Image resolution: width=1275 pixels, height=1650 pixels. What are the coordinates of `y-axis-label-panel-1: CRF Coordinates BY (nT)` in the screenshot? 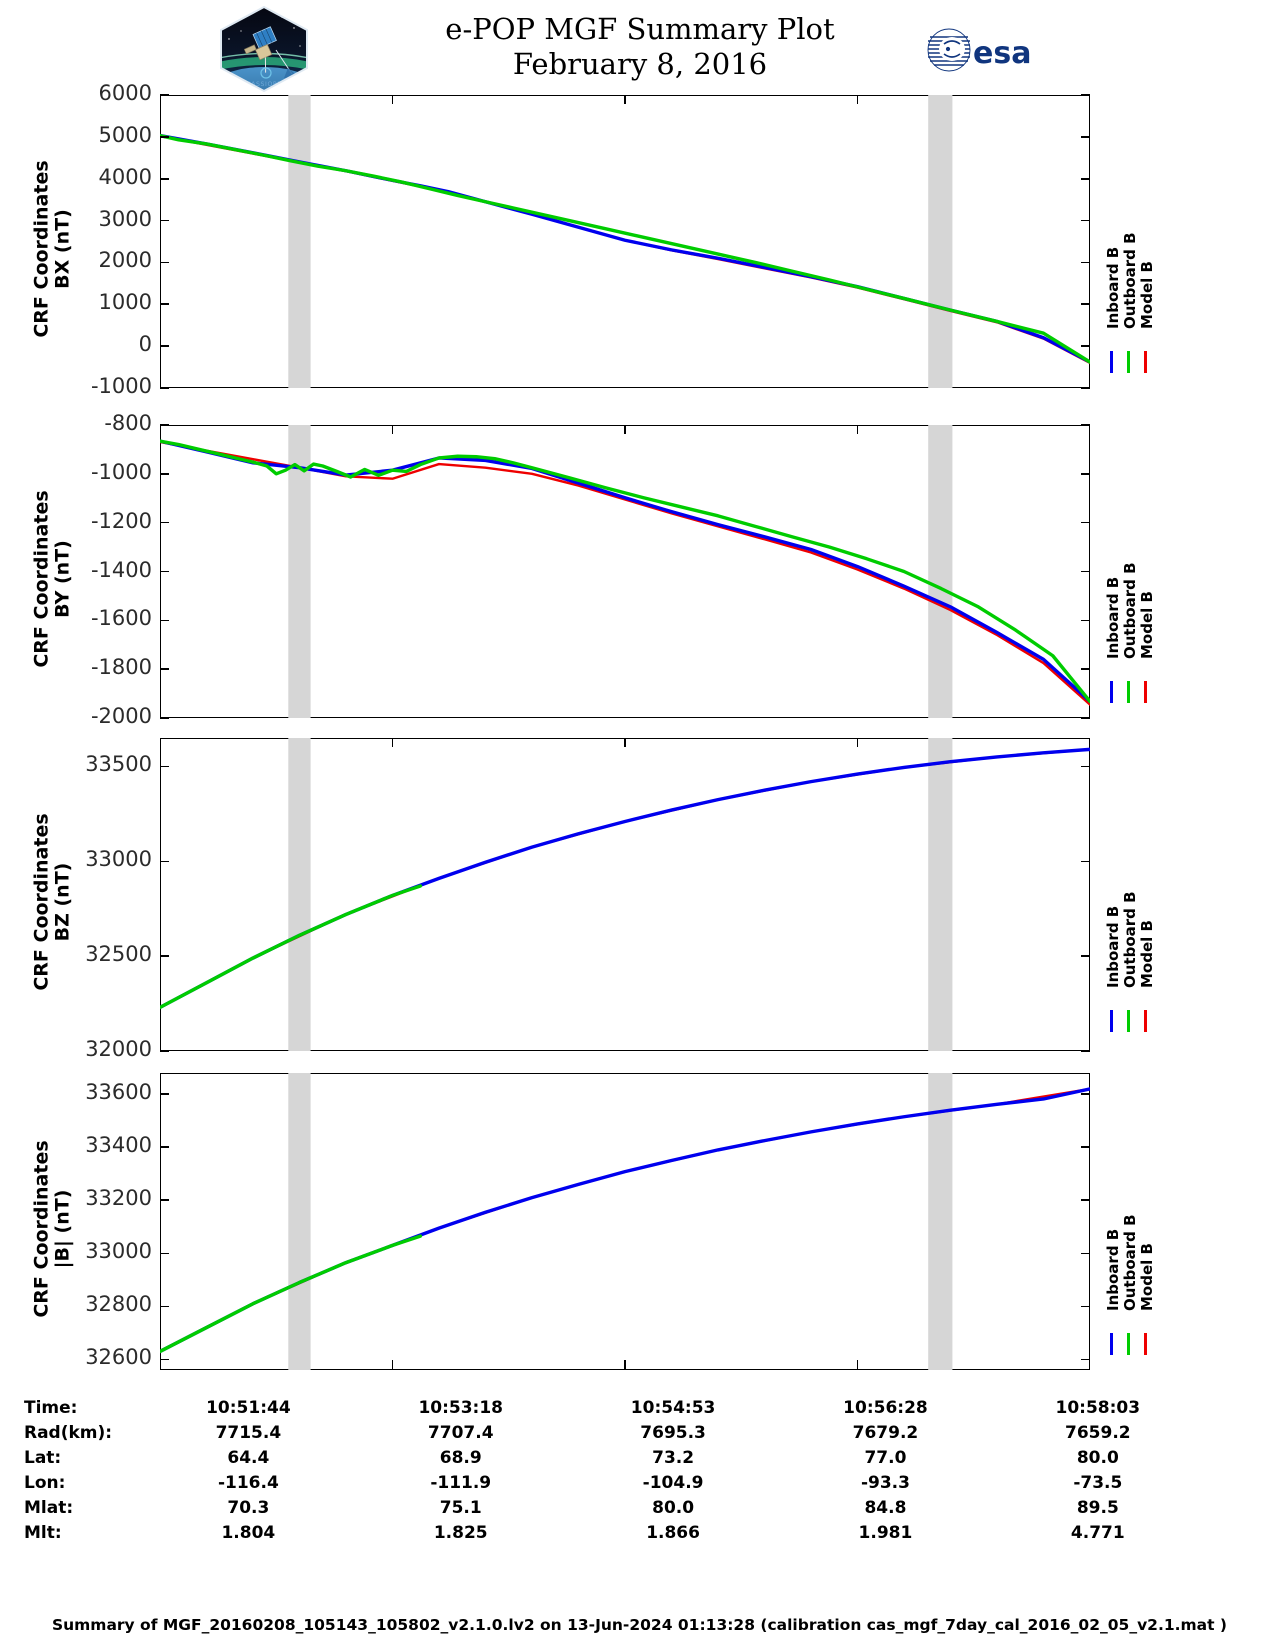 It's located at (51, 578).